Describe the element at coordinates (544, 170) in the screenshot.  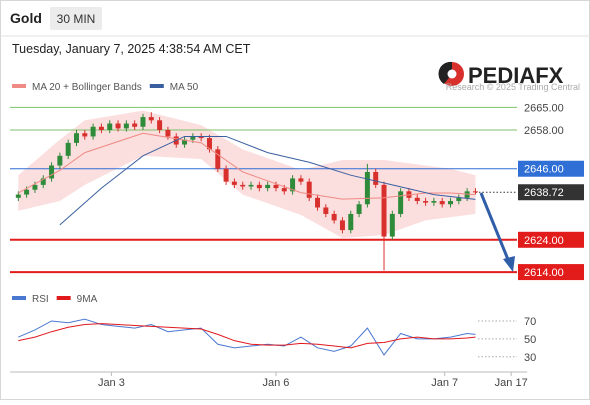
I see `level-label: 2646.00` at that location.